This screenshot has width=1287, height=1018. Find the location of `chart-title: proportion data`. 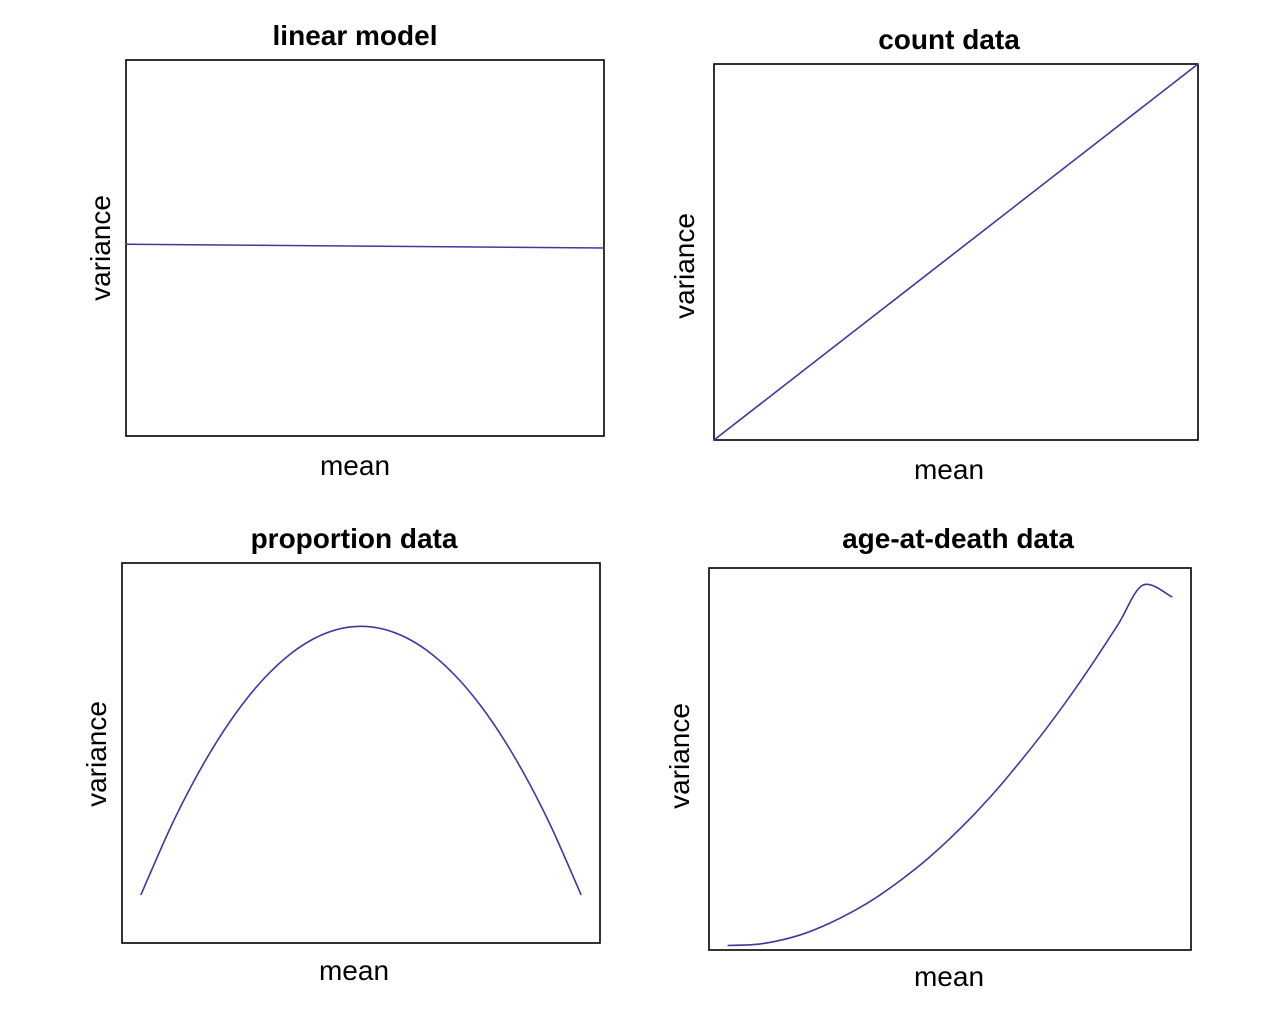

chart-title: proportion data is located at coordinates (354, 538).